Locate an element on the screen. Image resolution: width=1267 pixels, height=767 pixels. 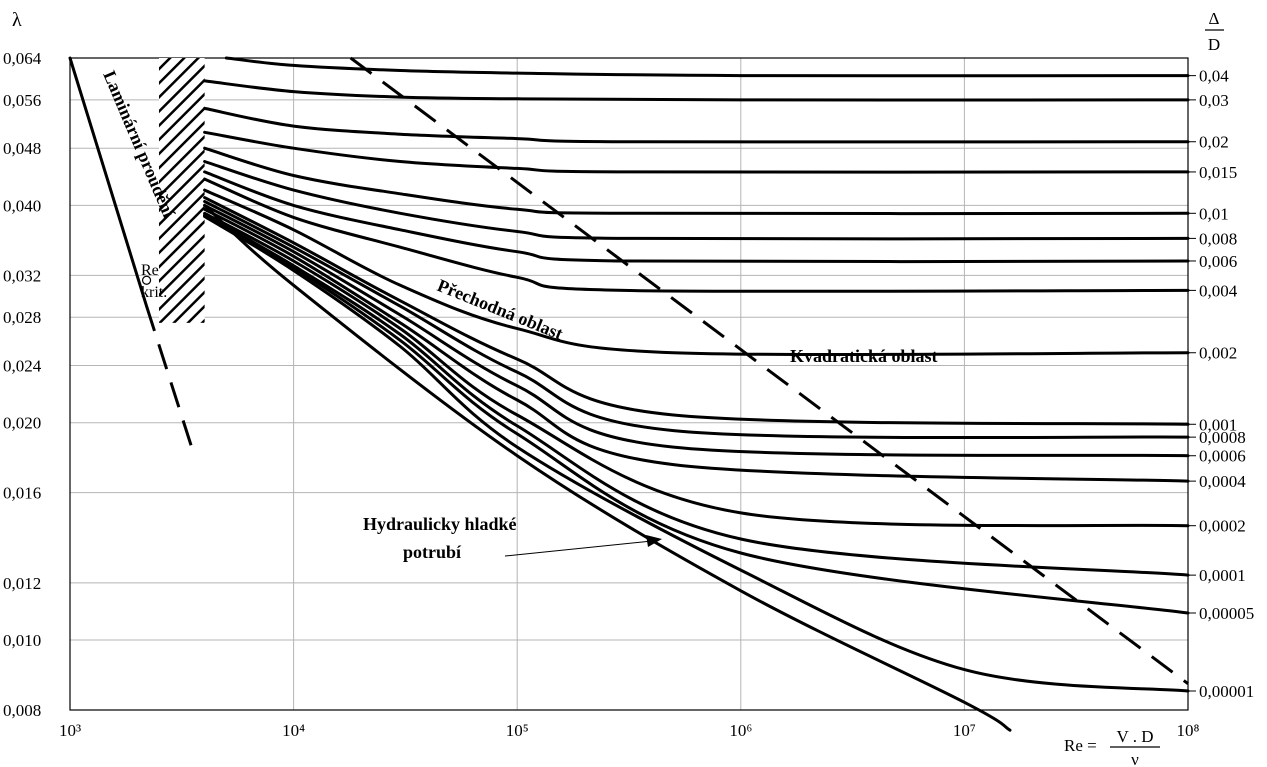
y-tick-label: 0,048 is located at coordinates (22, 148).